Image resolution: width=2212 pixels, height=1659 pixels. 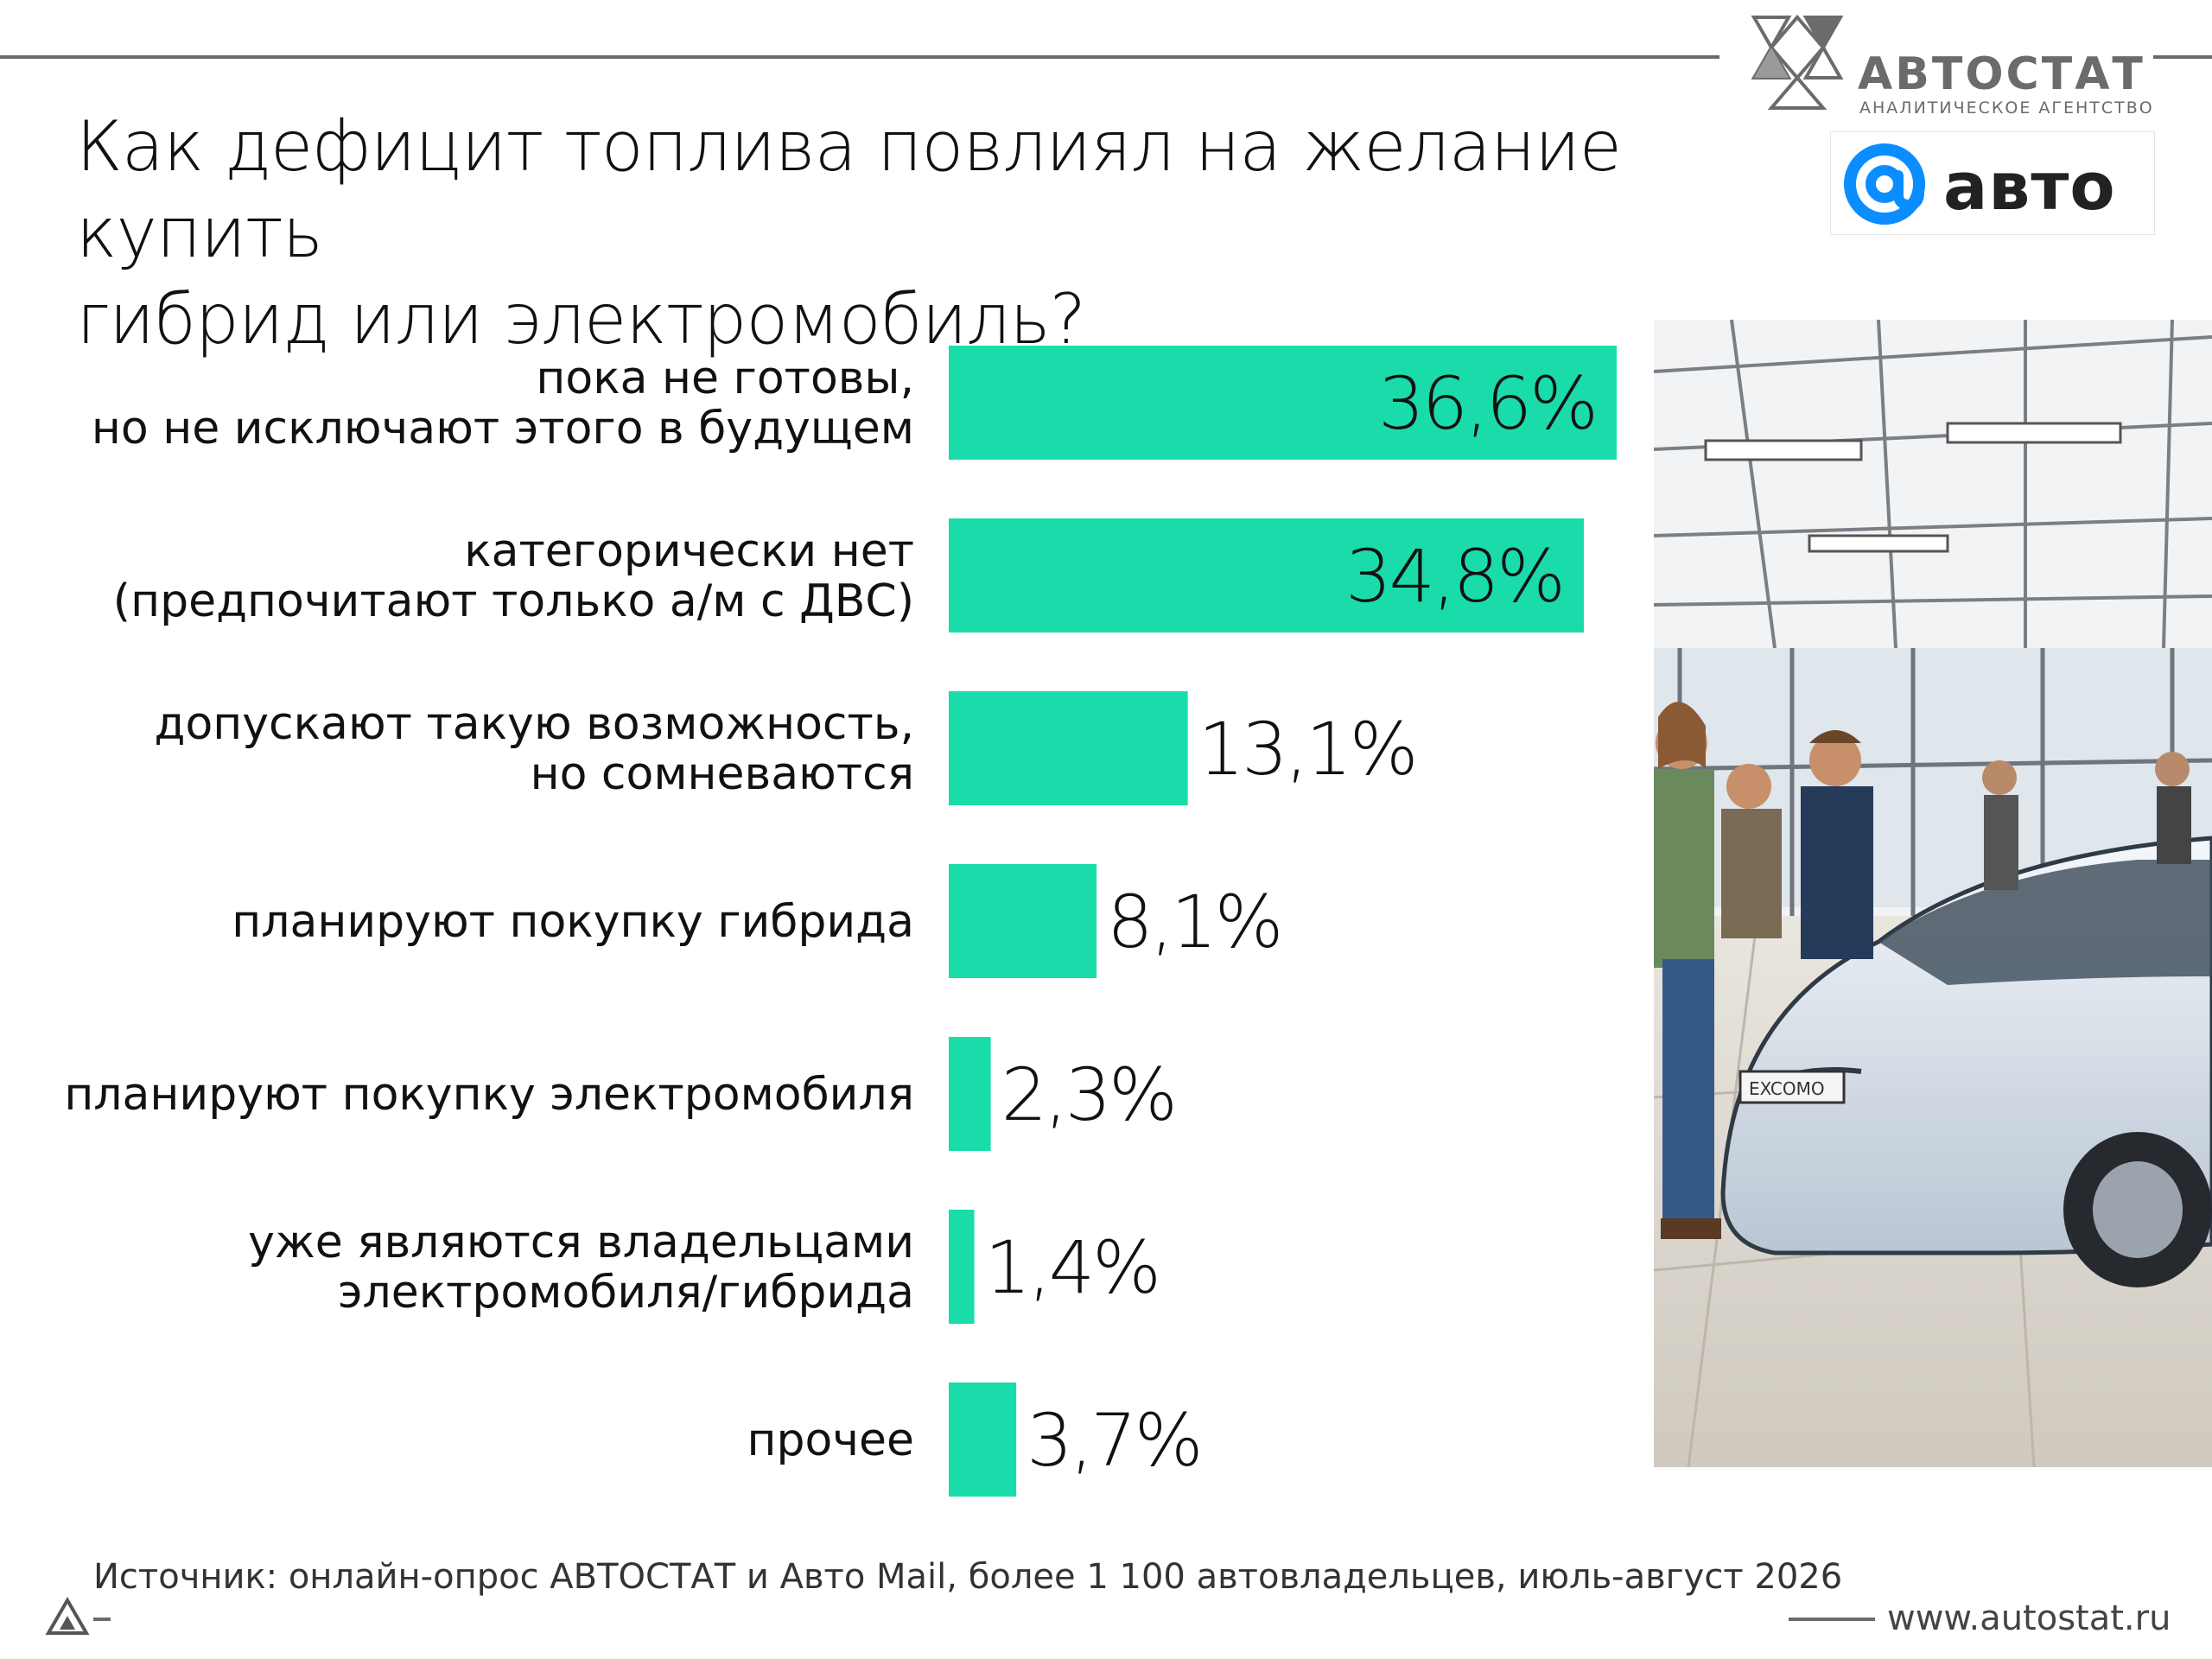 What do you see at coordinates (67, 1617) in the screenshot?
I see `autostat-corner-icon` at bounding box center [67, 1617].